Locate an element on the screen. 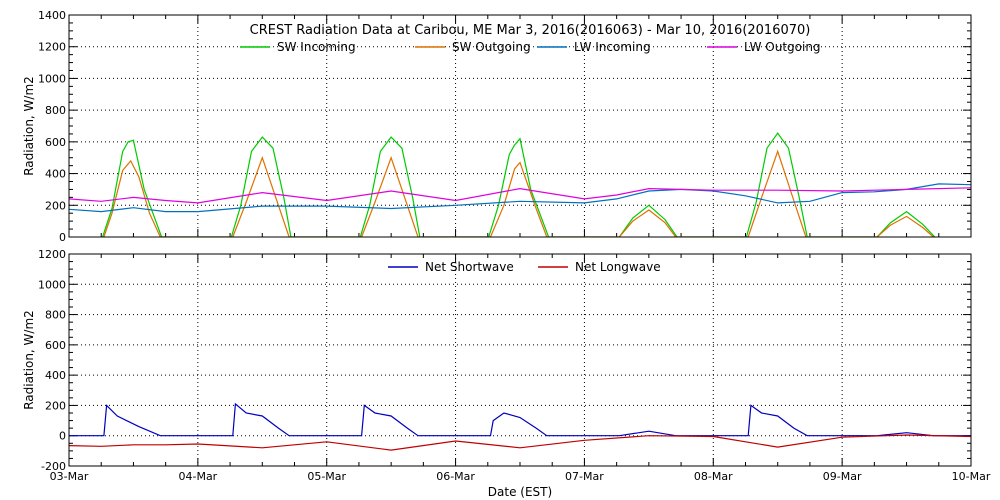 Image resolution: width=1000 pixels, height=500 pixels. x-tick-label: 08-Mar is located at coordinates (713, 476).